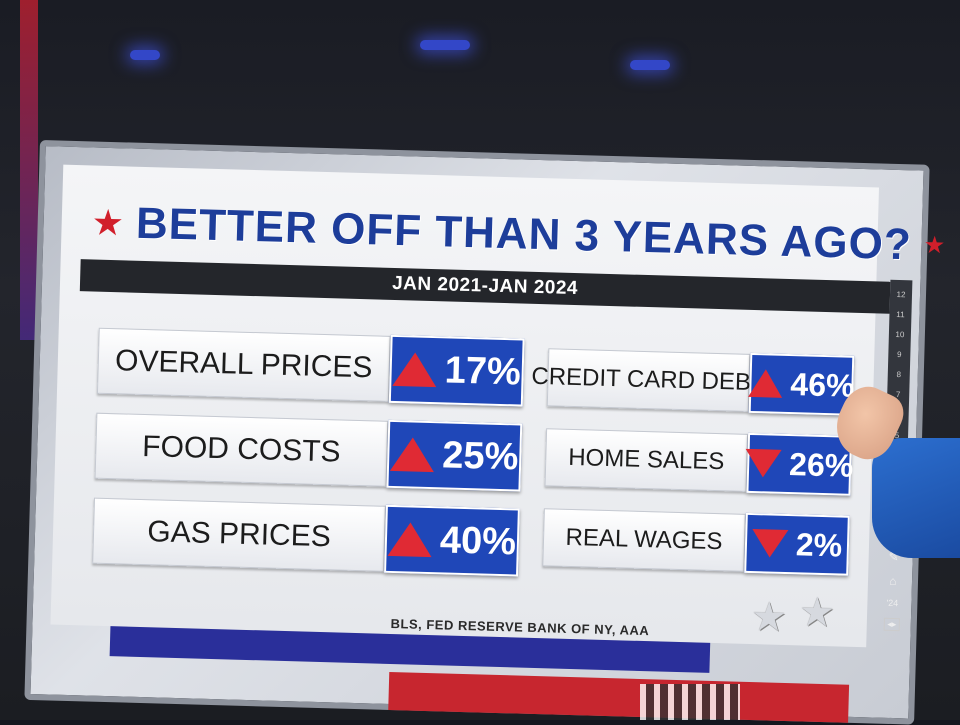 This screenshot has height=725, width=960. Describe the element at coordinates (900, 314) in the screenshot. I see `scale-tick: 11` at that location.